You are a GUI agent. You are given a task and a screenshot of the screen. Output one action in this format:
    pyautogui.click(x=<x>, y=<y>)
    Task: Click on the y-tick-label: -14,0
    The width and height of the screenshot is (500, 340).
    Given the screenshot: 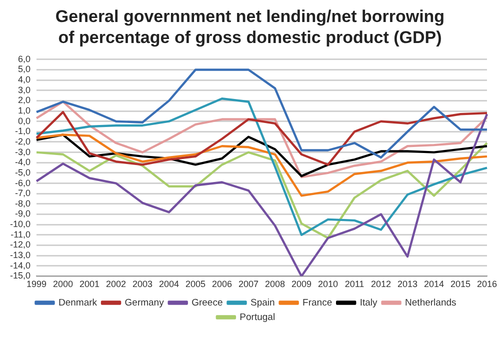 What is the action you would take?
    pyautogui.click(x=20, y=265)
    